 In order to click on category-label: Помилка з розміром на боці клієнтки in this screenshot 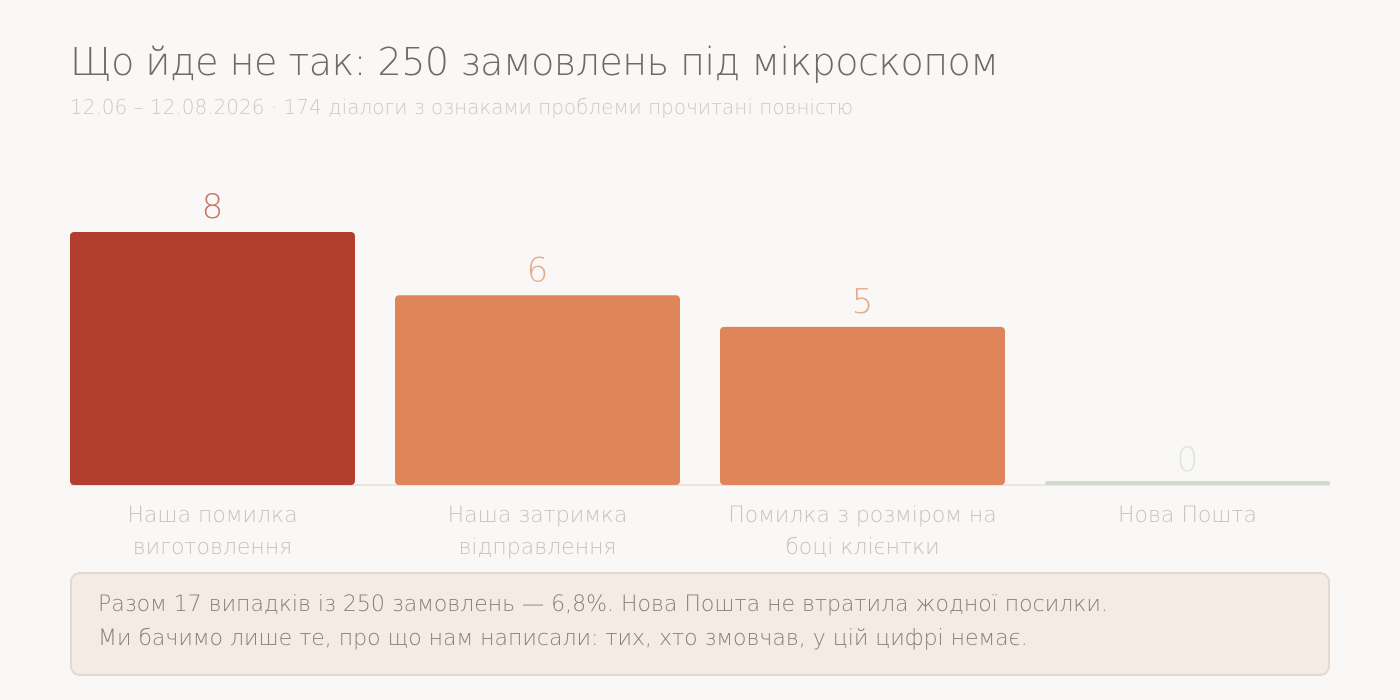, I will do `click(862, 531)`.